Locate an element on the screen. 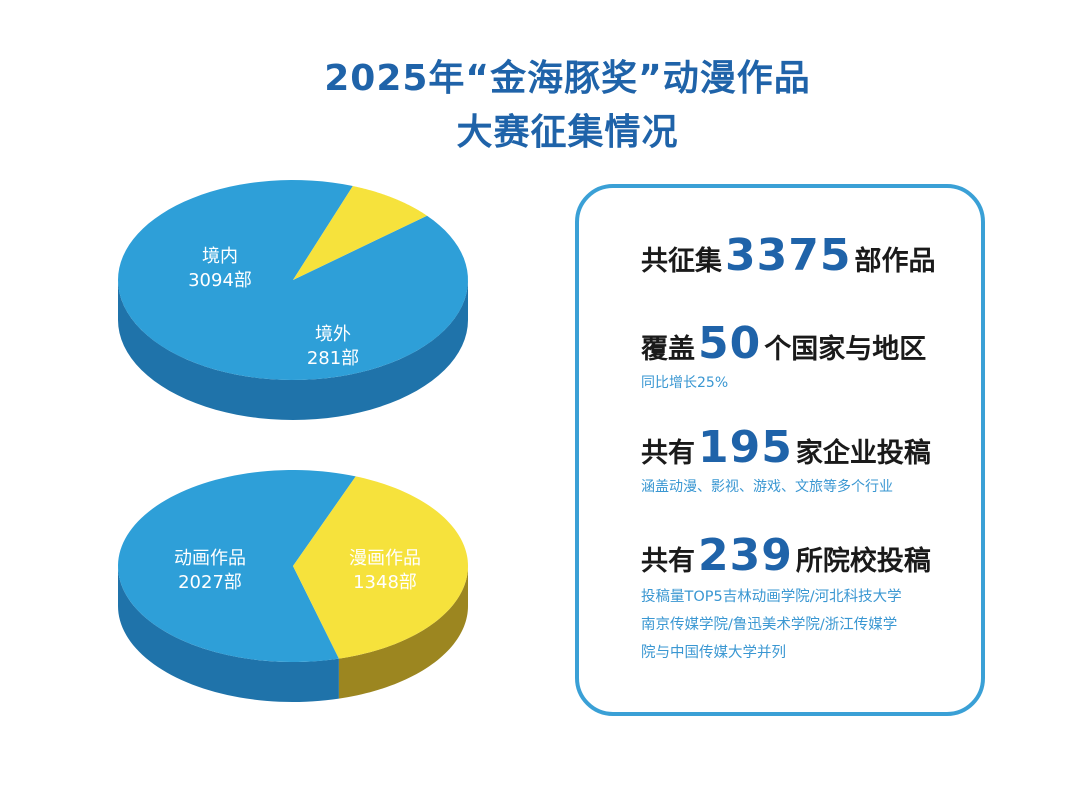  stat-companies-suffix: 家企业投稿 is located at coordinates (863, 453).